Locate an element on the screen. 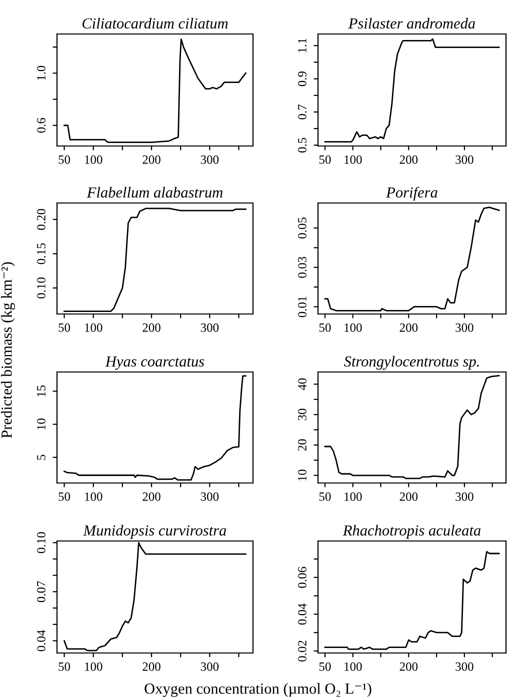  y-tick-label: 30 is located at coordinates (302, 414).